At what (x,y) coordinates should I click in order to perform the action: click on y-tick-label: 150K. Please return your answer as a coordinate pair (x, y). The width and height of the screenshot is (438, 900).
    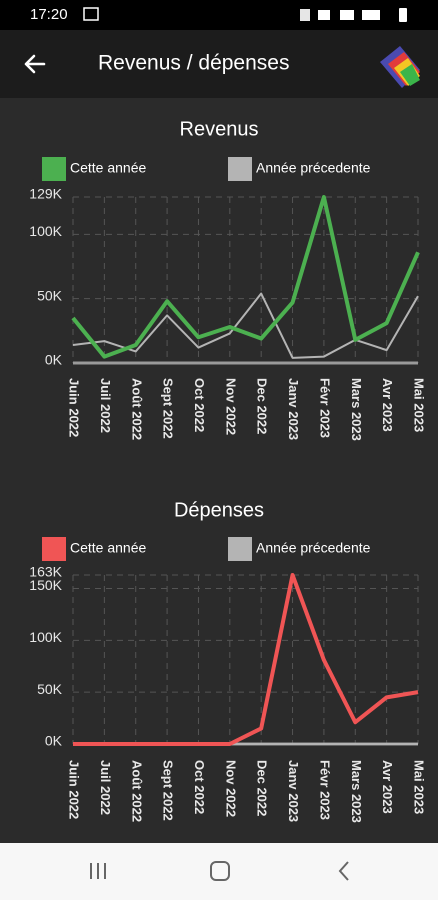
    Looking at the image, I should click on (45, 585).